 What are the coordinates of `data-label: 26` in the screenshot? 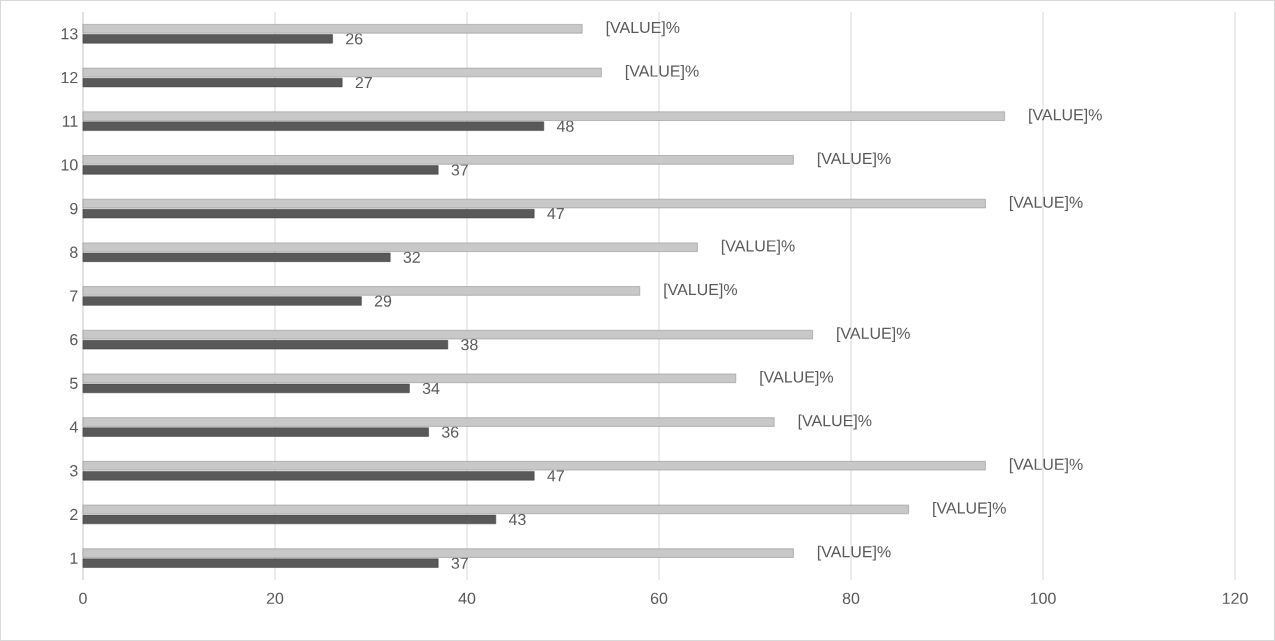 It's located at (354, 39).